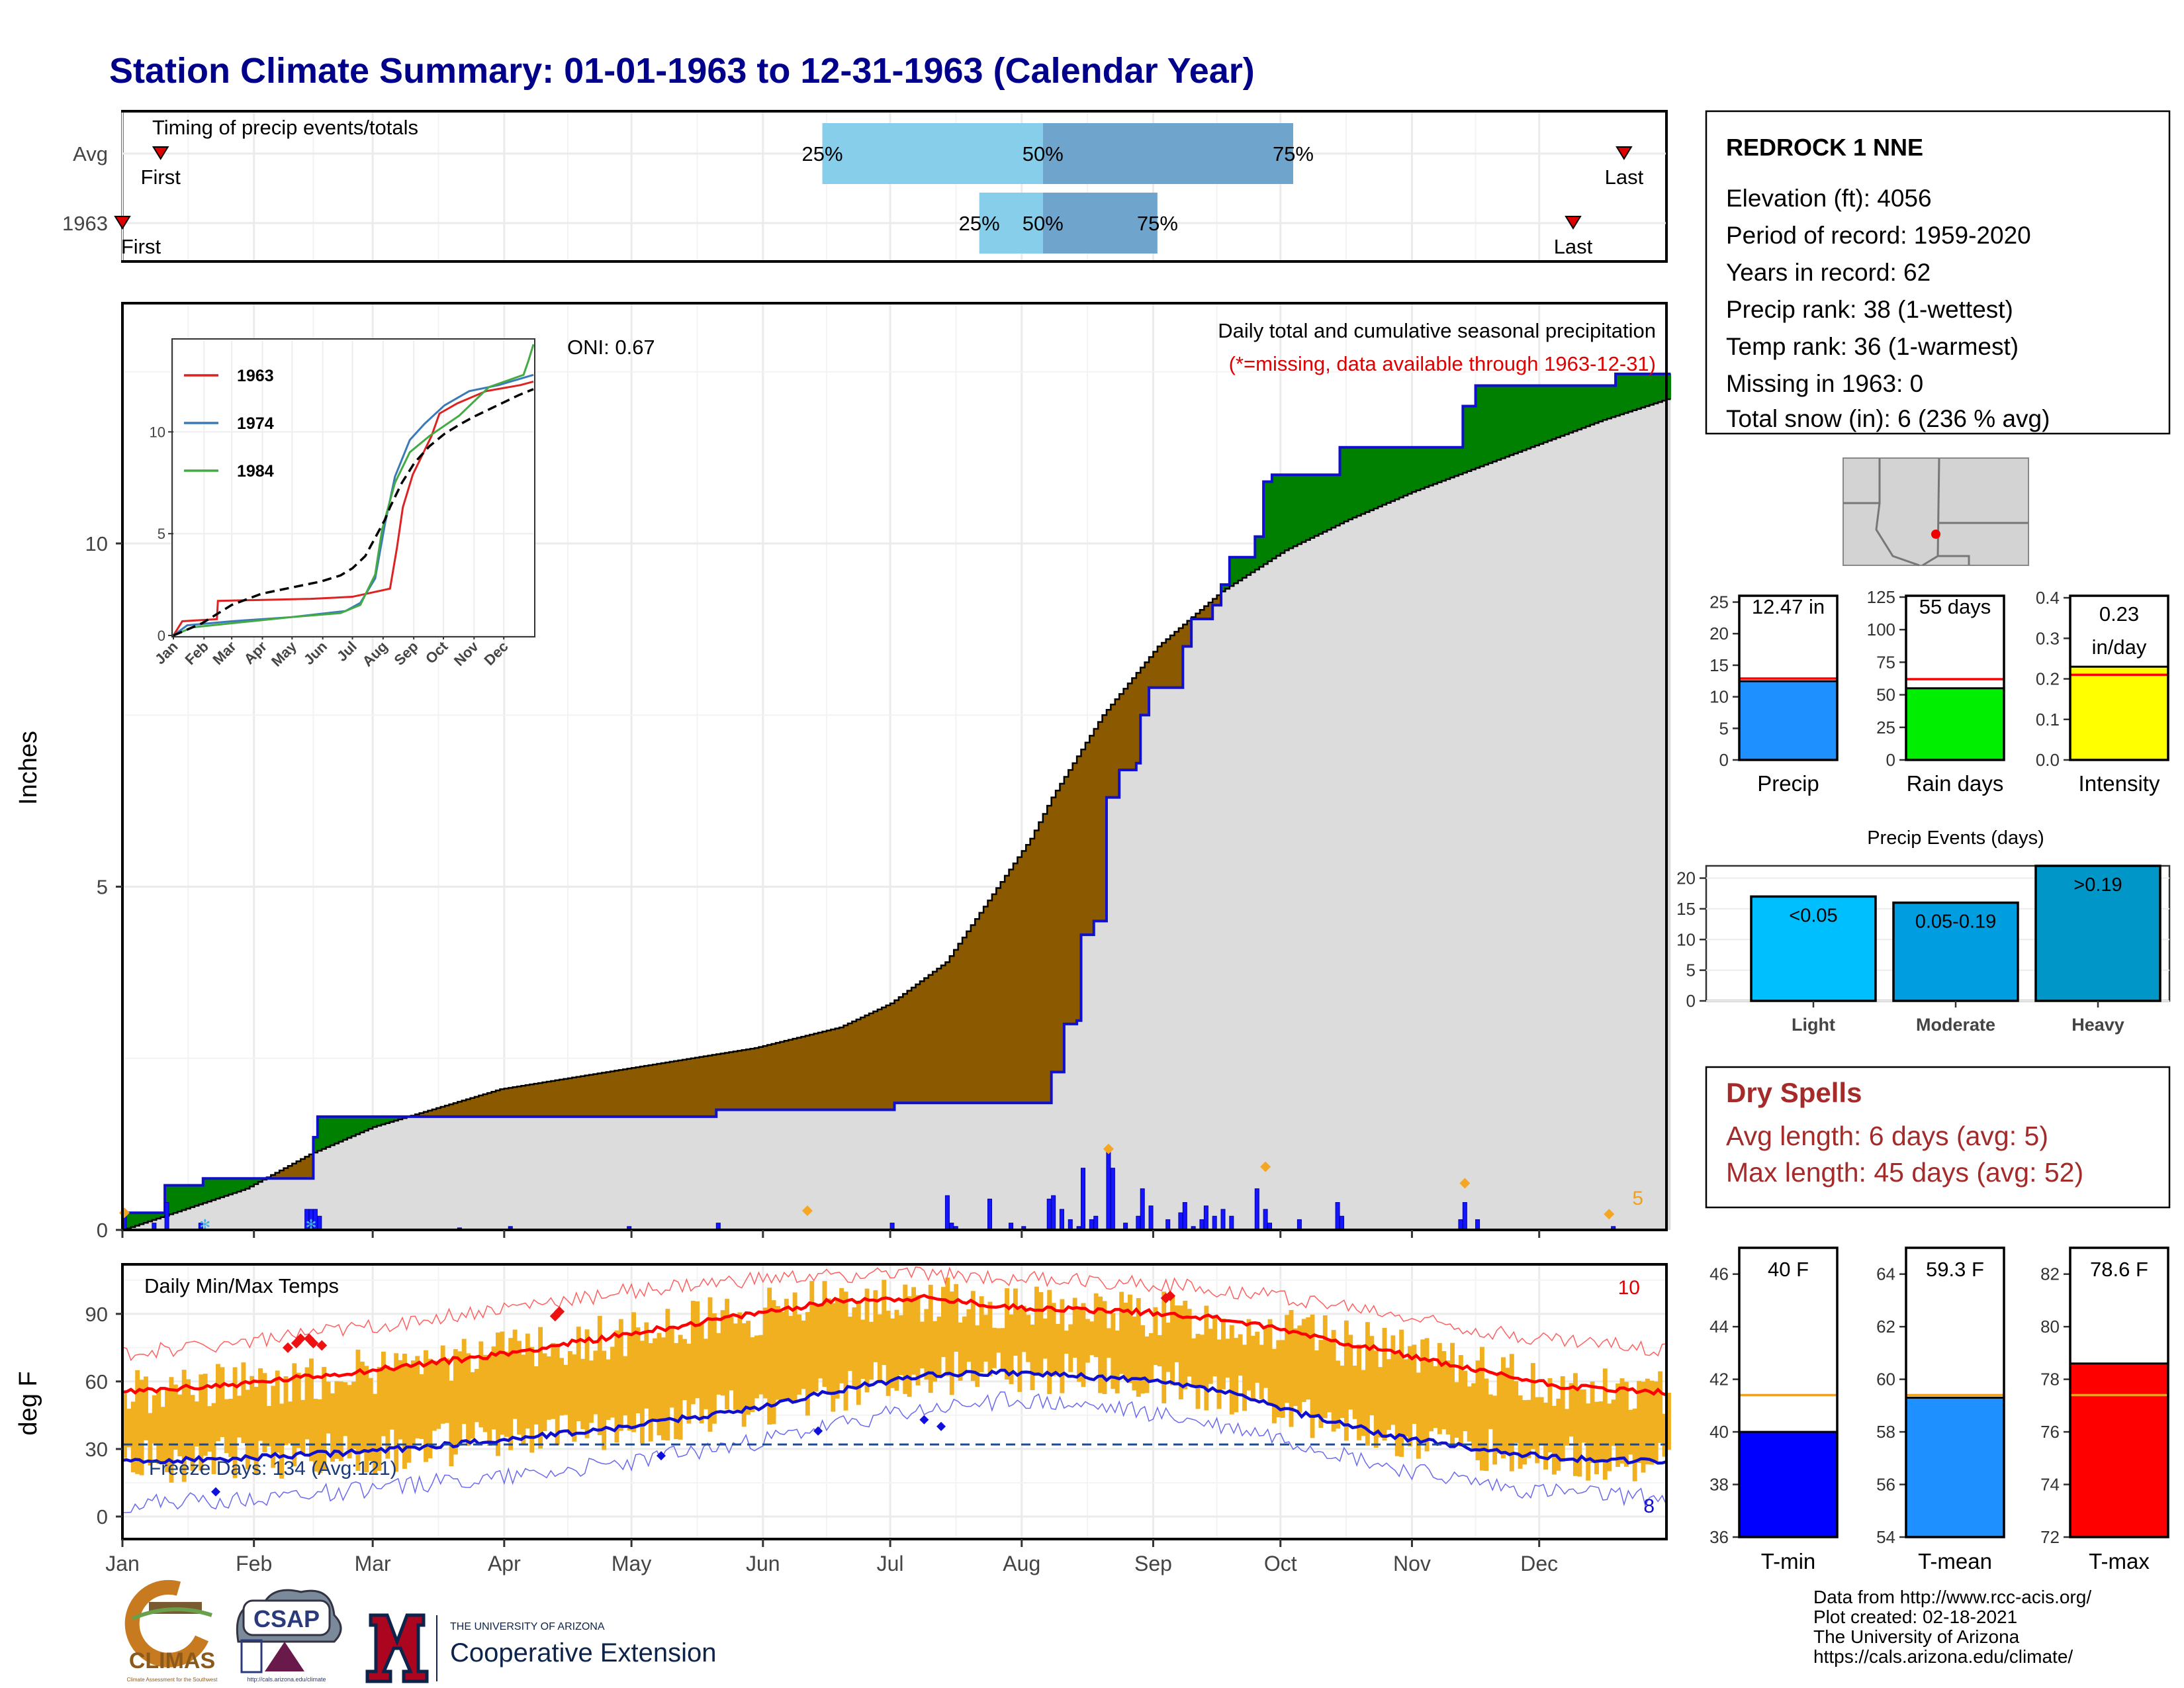 The width and height of the screenshot is (2184, 1688). Describe the element at coordinates (763, 1563) in the screenshot. I see `month-label: Jun` at that location.